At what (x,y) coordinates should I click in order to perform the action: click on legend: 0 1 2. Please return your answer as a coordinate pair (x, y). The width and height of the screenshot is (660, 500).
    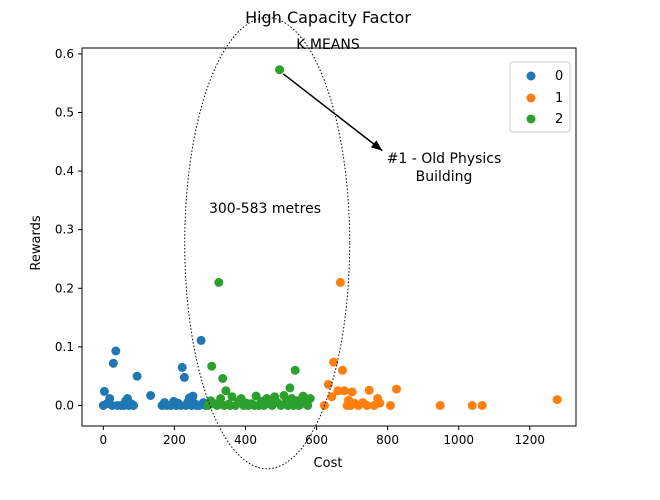
    Looking at the image, I should click on (540, 97).